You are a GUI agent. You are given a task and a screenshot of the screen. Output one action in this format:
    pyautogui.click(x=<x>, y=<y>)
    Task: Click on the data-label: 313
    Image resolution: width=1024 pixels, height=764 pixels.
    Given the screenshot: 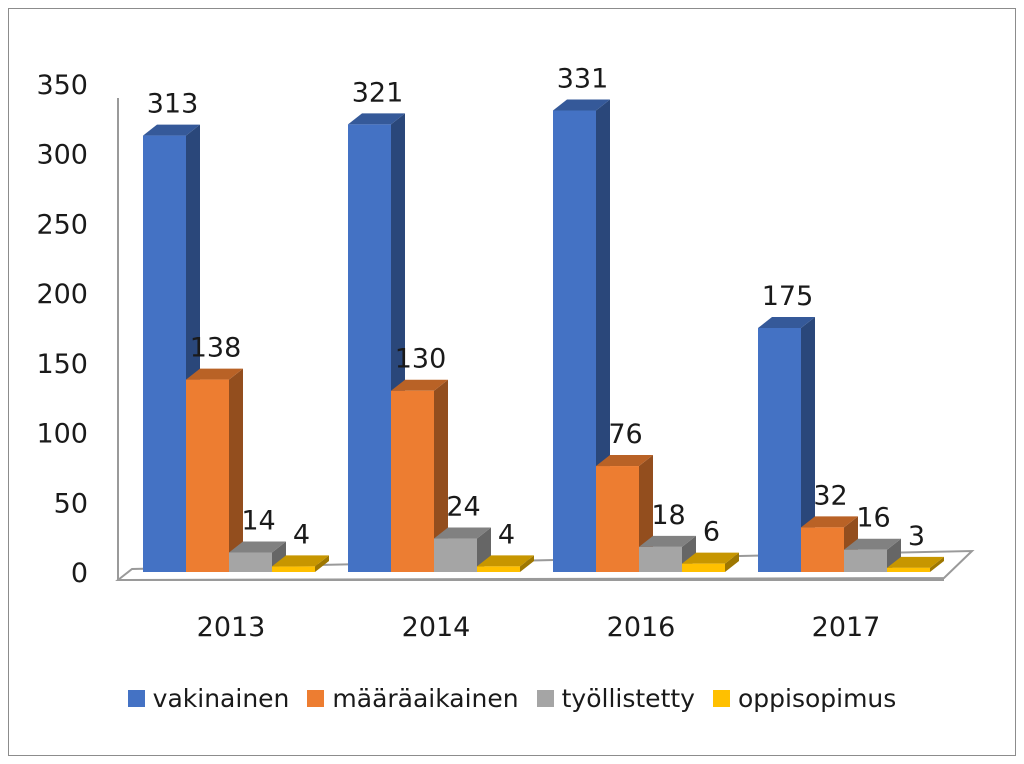 What is the action you would take?
    pyautogui.click(x=173, y=104)
    